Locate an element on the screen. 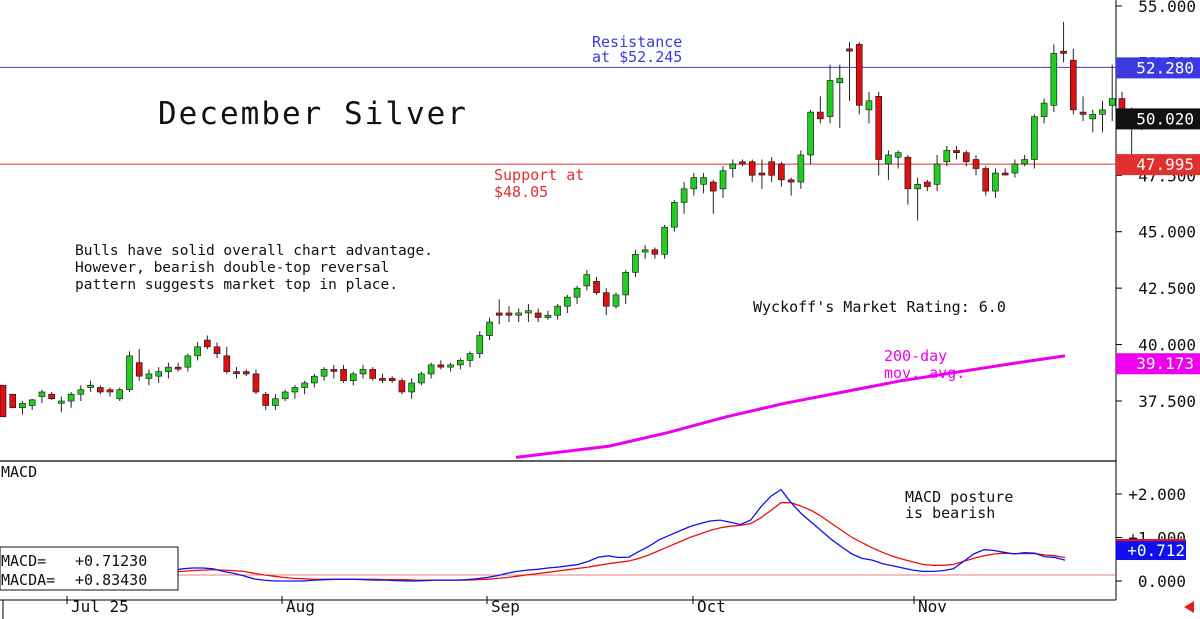 The image size is (1200, 619). ma-annotation-line1: 200-day is located at coordinates (915, 356).